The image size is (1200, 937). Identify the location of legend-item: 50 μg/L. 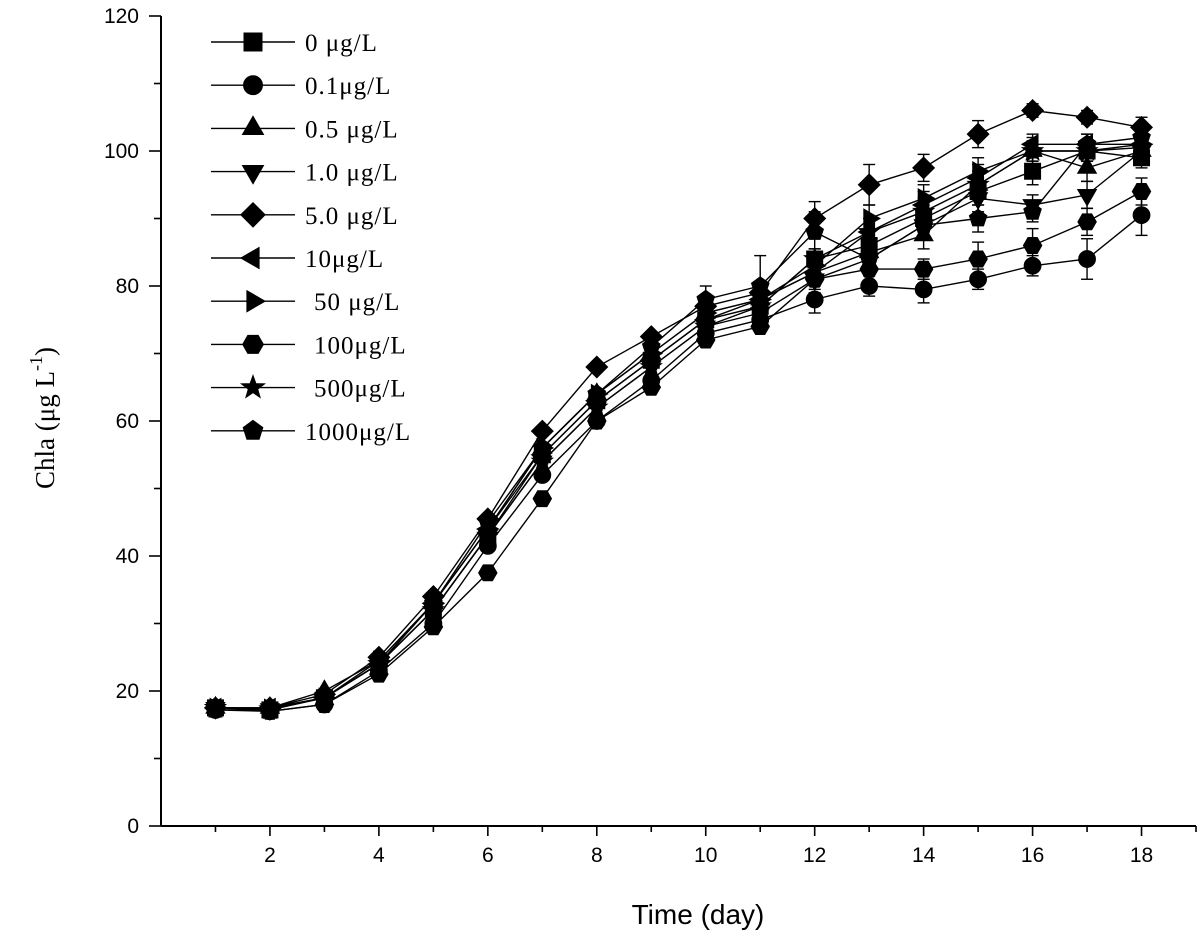
(305, 302).